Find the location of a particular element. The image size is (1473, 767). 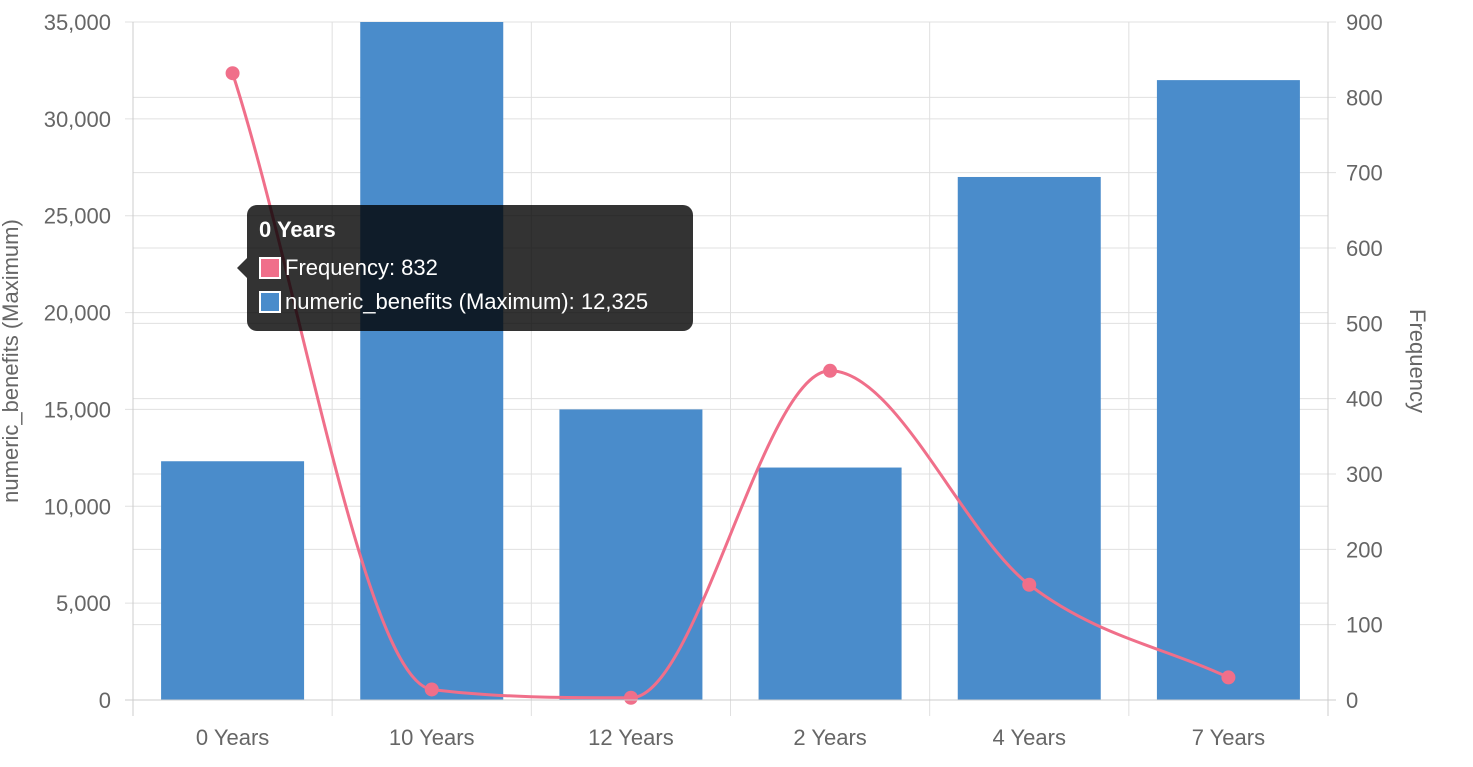

tooltip-swatch-benefits is located at coordinates (270, 302).